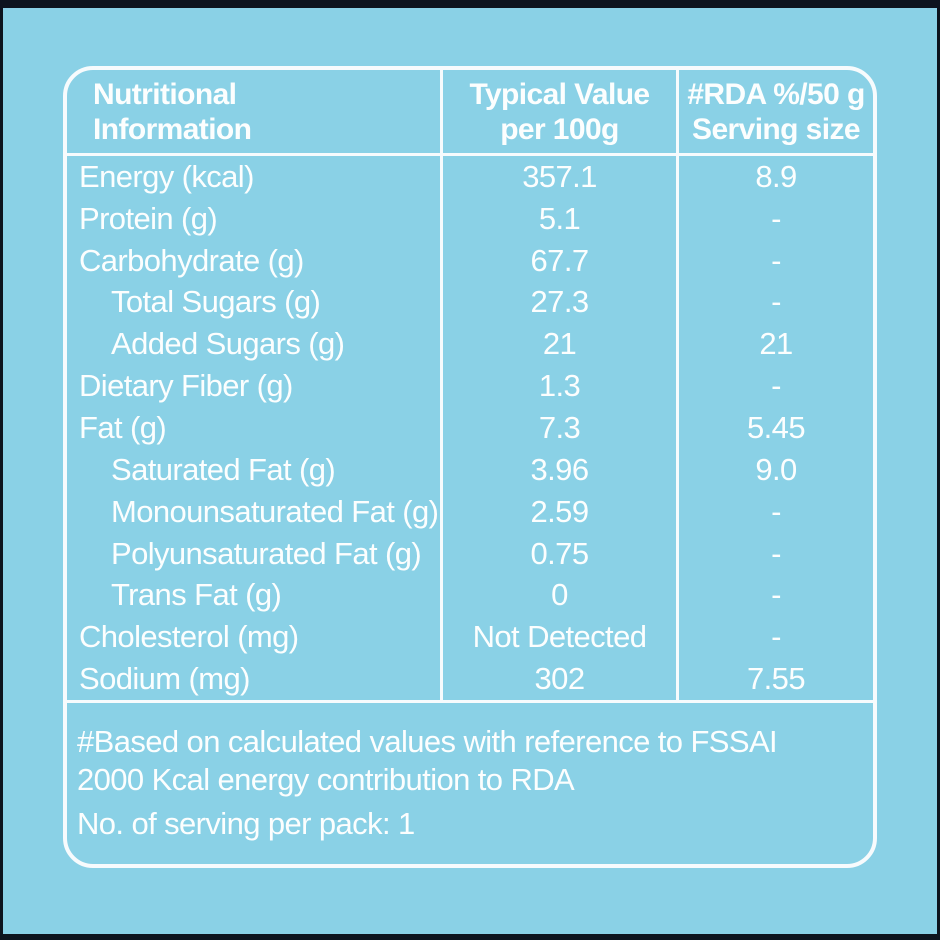 This screenshot has width=940, height=940. Describe the element at coordinates (255, 218) in the screenshot. I see `row-label-protein: Protein (g)` at that location.